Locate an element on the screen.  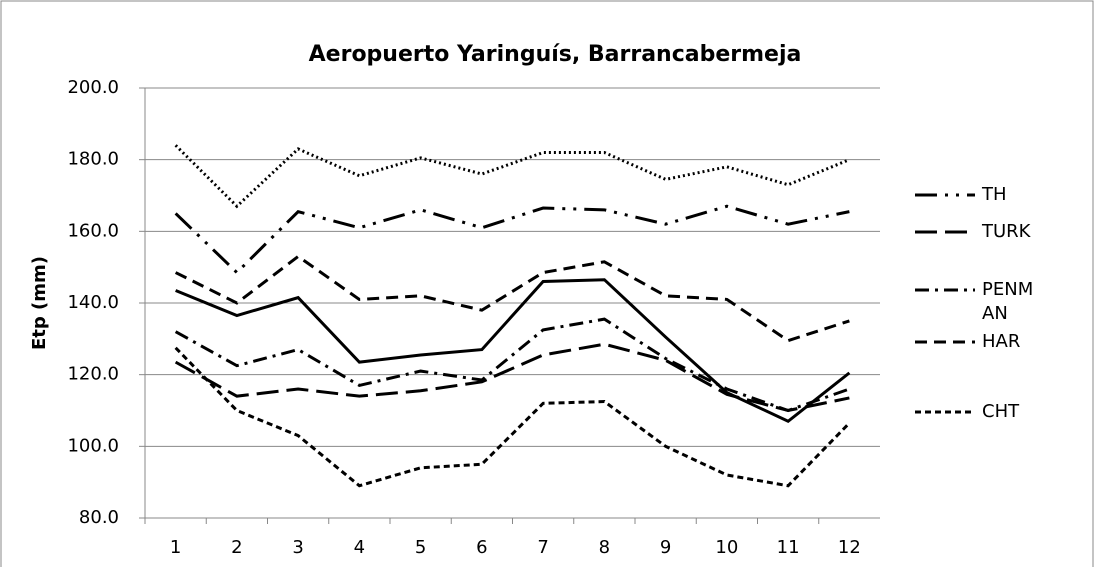
x-tick-label: 3 is located at coordinates (297, 547).